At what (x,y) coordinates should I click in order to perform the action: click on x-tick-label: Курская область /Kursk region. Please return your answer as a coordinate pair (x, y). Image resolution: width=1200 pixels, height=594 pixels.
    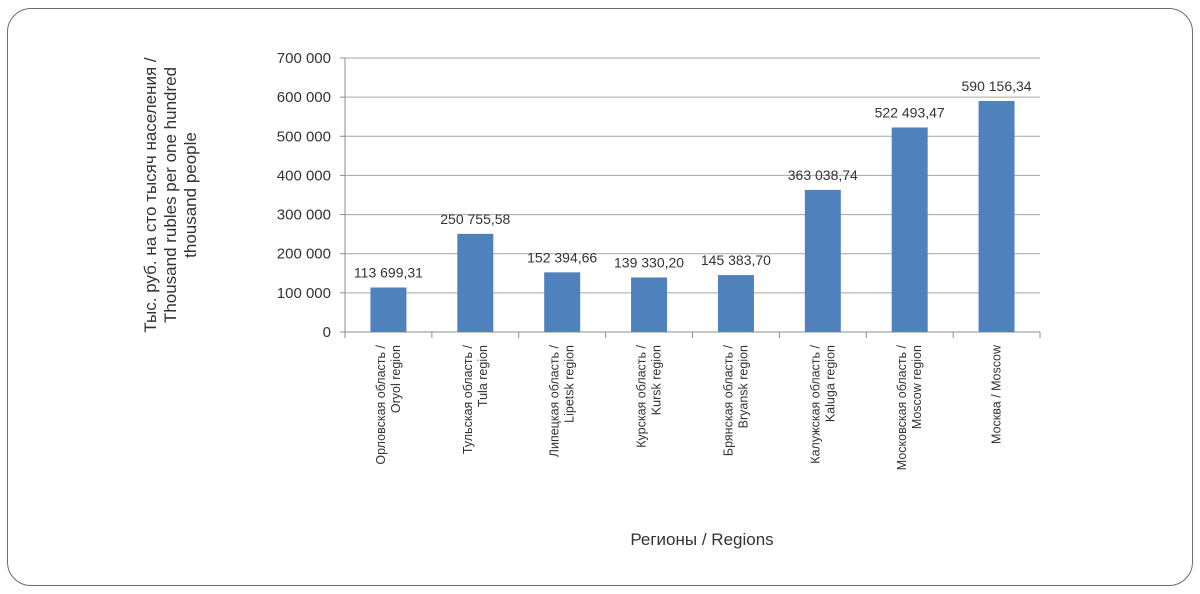
    Looking at the image, I should click on (649, 395).